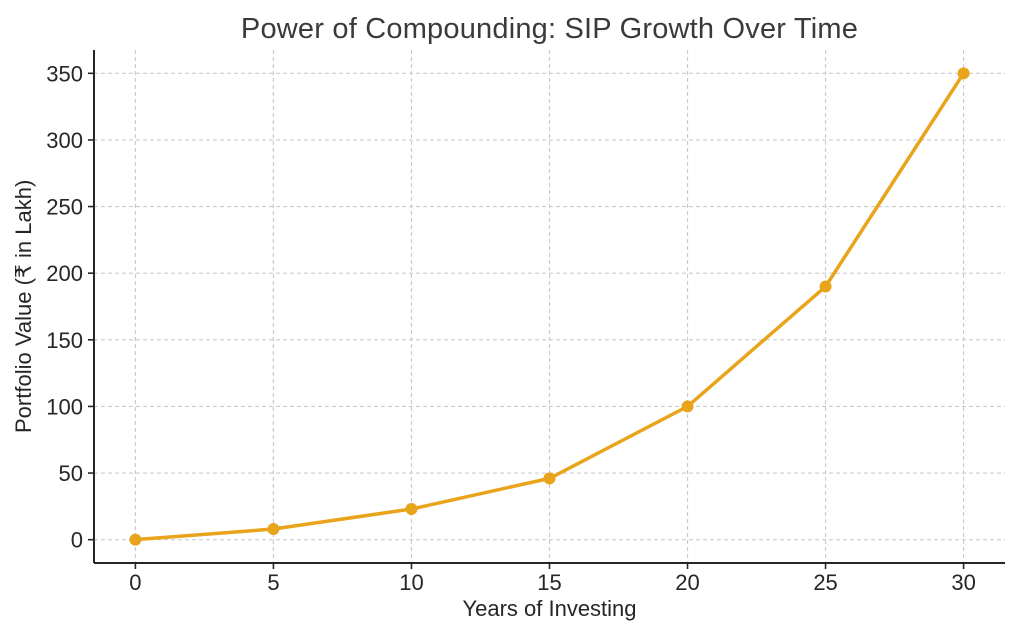 Image resolution: width=1024 pixels, height=640 pixels. What do you see at coordinates (273, 582) in the screenshot?
I see `x-tick-label: 5` at bounding box center [273, 582].